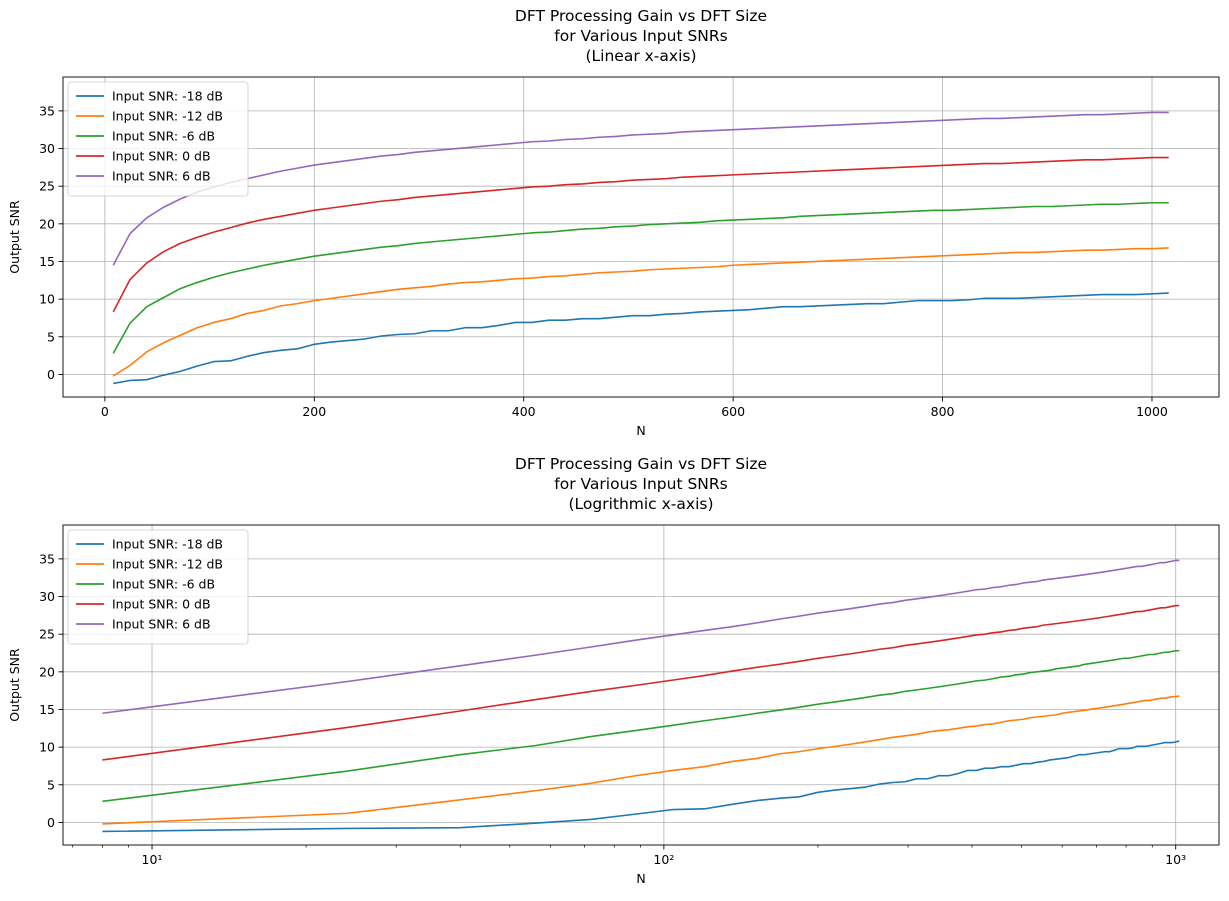  What do you see at coordinates (943, 411) in the screenshot?
I see `x-tick-label: 800` at bounding box center [943, 411].